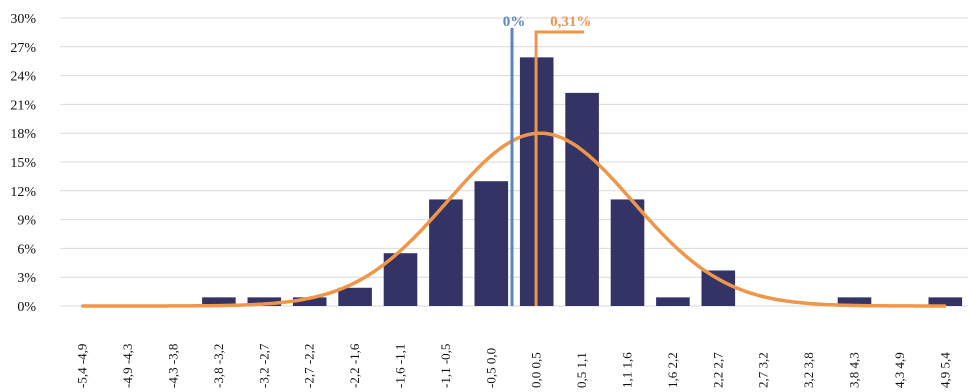 Image resolution: width=968 pixels, height=392 pixels. What do you see at coordinates (26, 278) in the screenshot?
I see `y-tick-label: 3%` at bounding box center [26, 278].